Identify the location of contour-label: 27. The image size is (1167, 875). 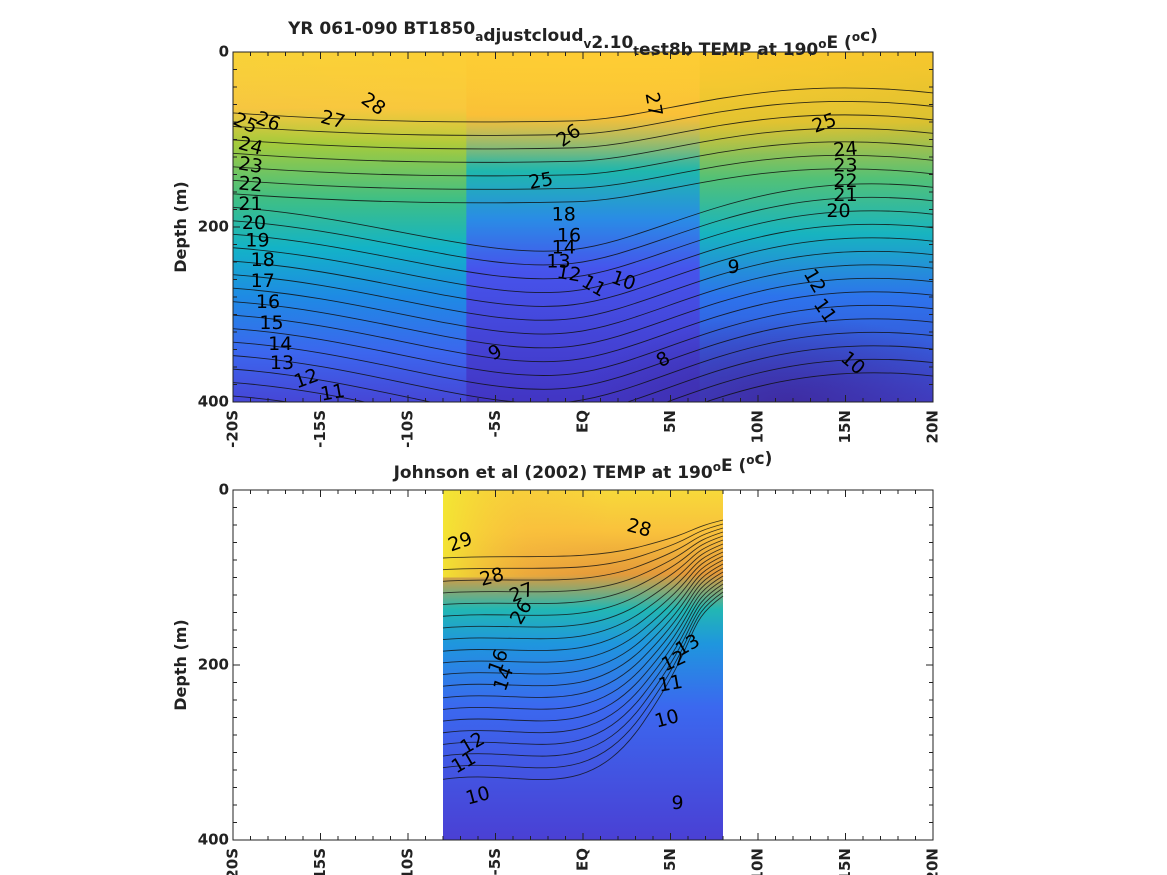
(654, 105).